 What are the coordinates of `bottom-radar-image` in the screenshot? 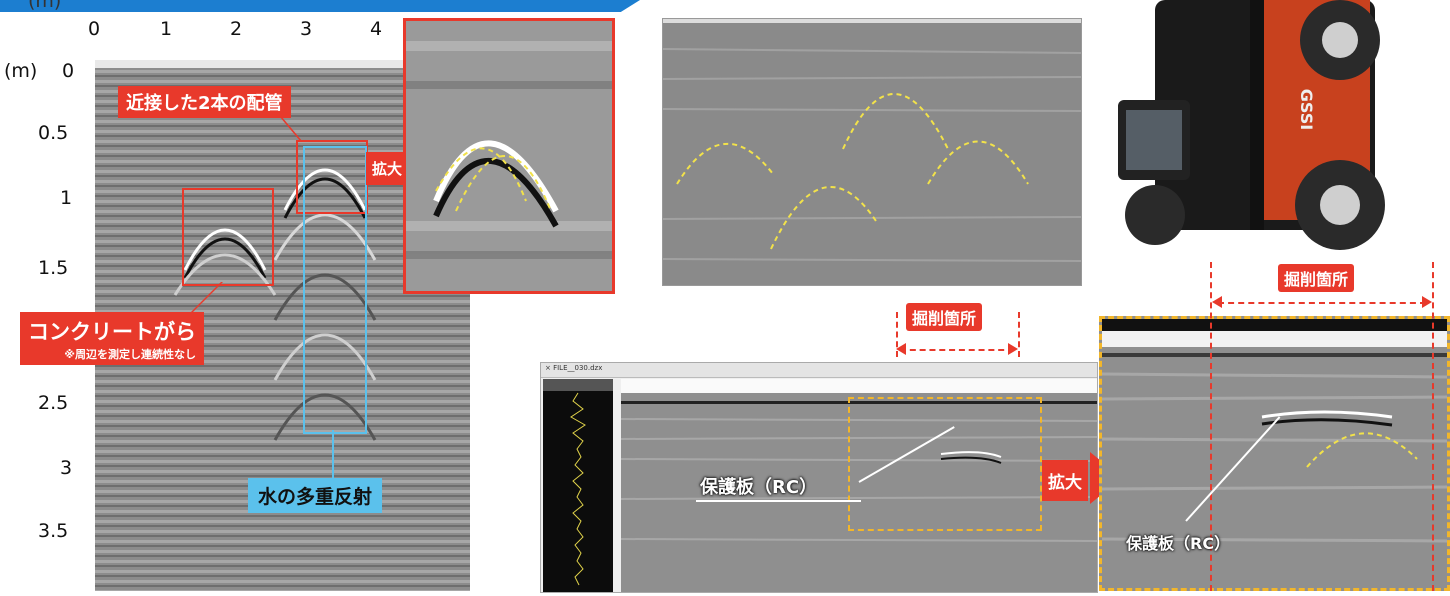 It's located at (859, 485).